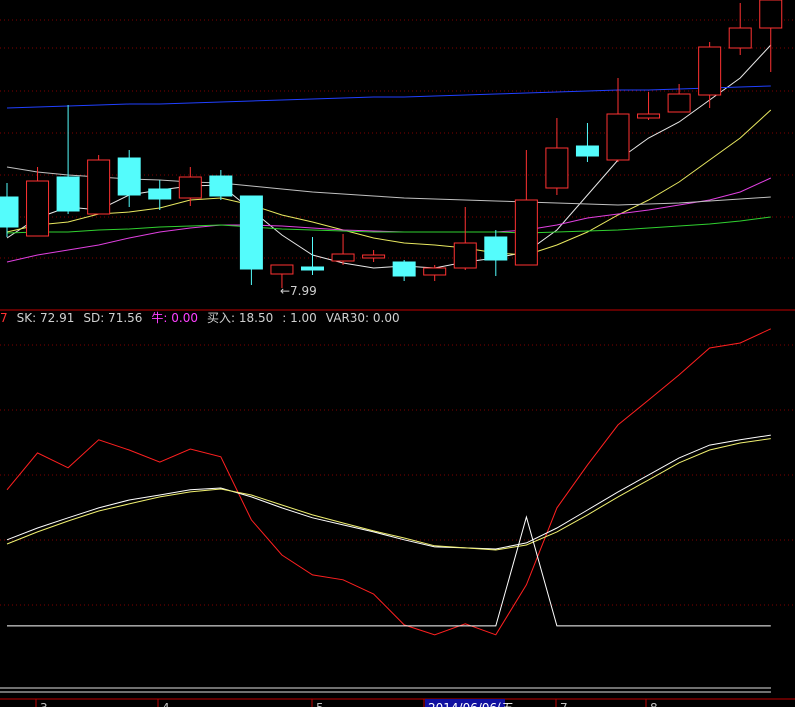 The height and width of the screenshot is (707, 795). Describe the element at coordinates (299, 318) in the screenshot. I see `legend-item: : 1.00` at that location.